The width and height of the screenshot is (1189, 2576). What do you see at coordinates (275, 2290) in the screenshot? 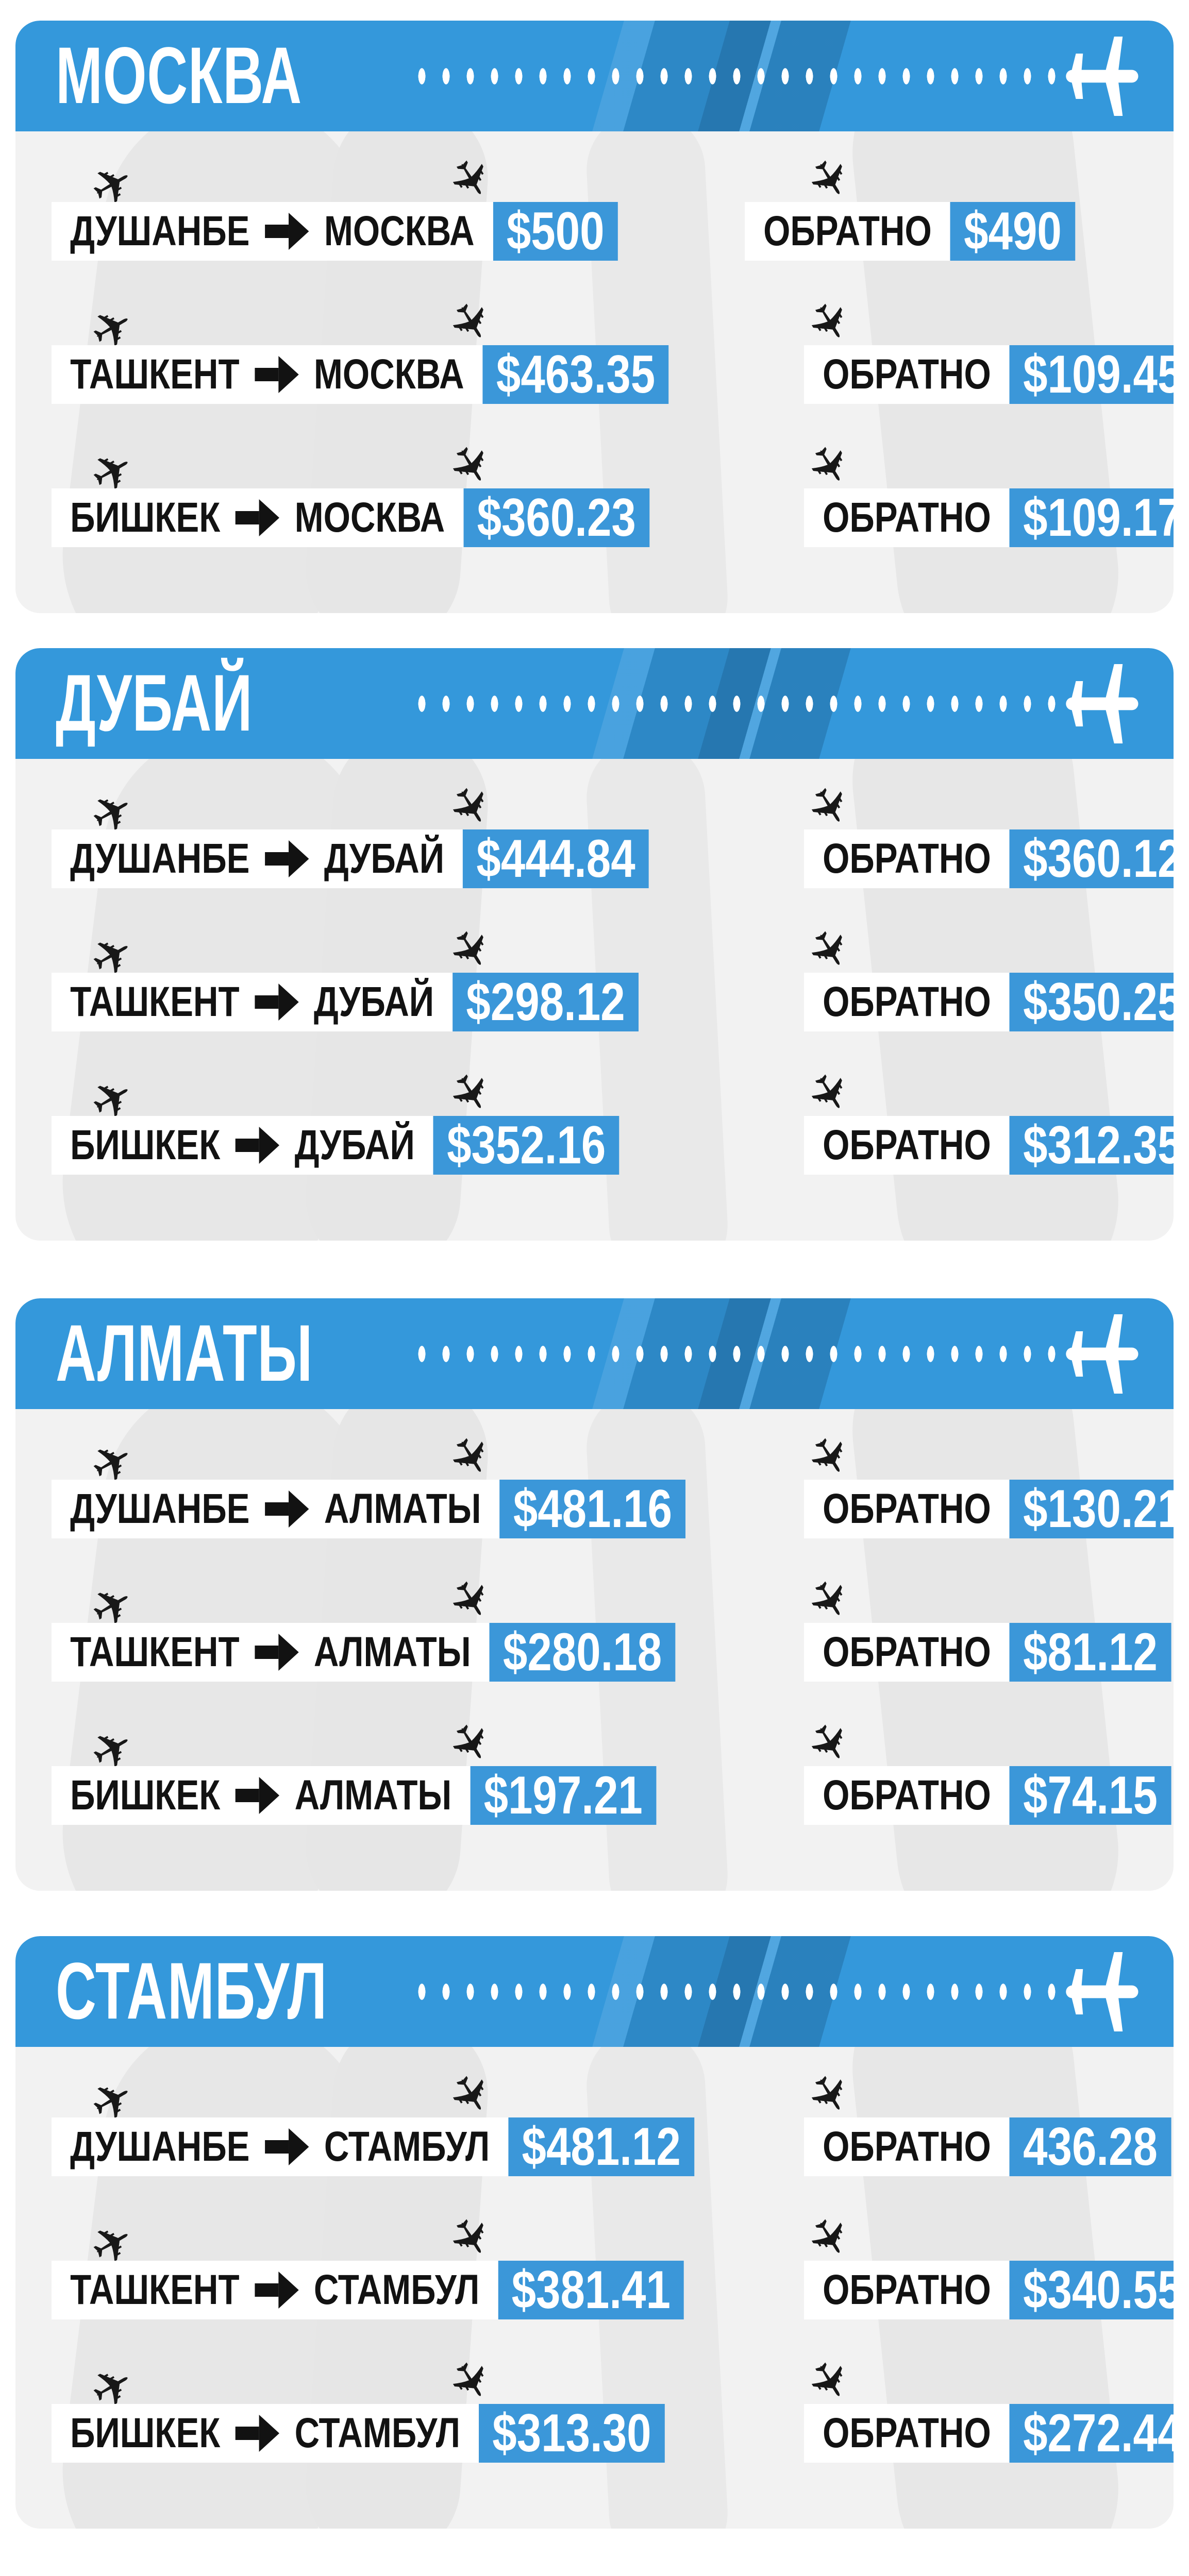
I see `route-label-bar: ТАШКЕНТ СТАМБУЛ` at bounding box center [275, 2290].